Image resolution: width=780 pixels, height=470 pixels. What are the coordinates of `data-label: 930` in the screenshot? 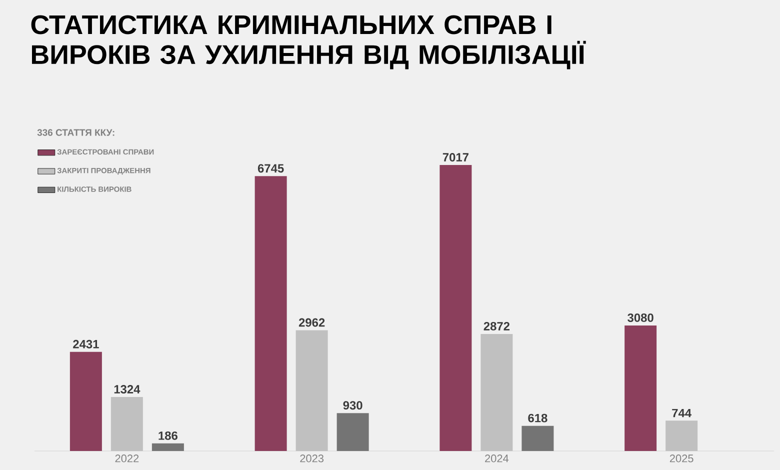 It's located at (352, 405).